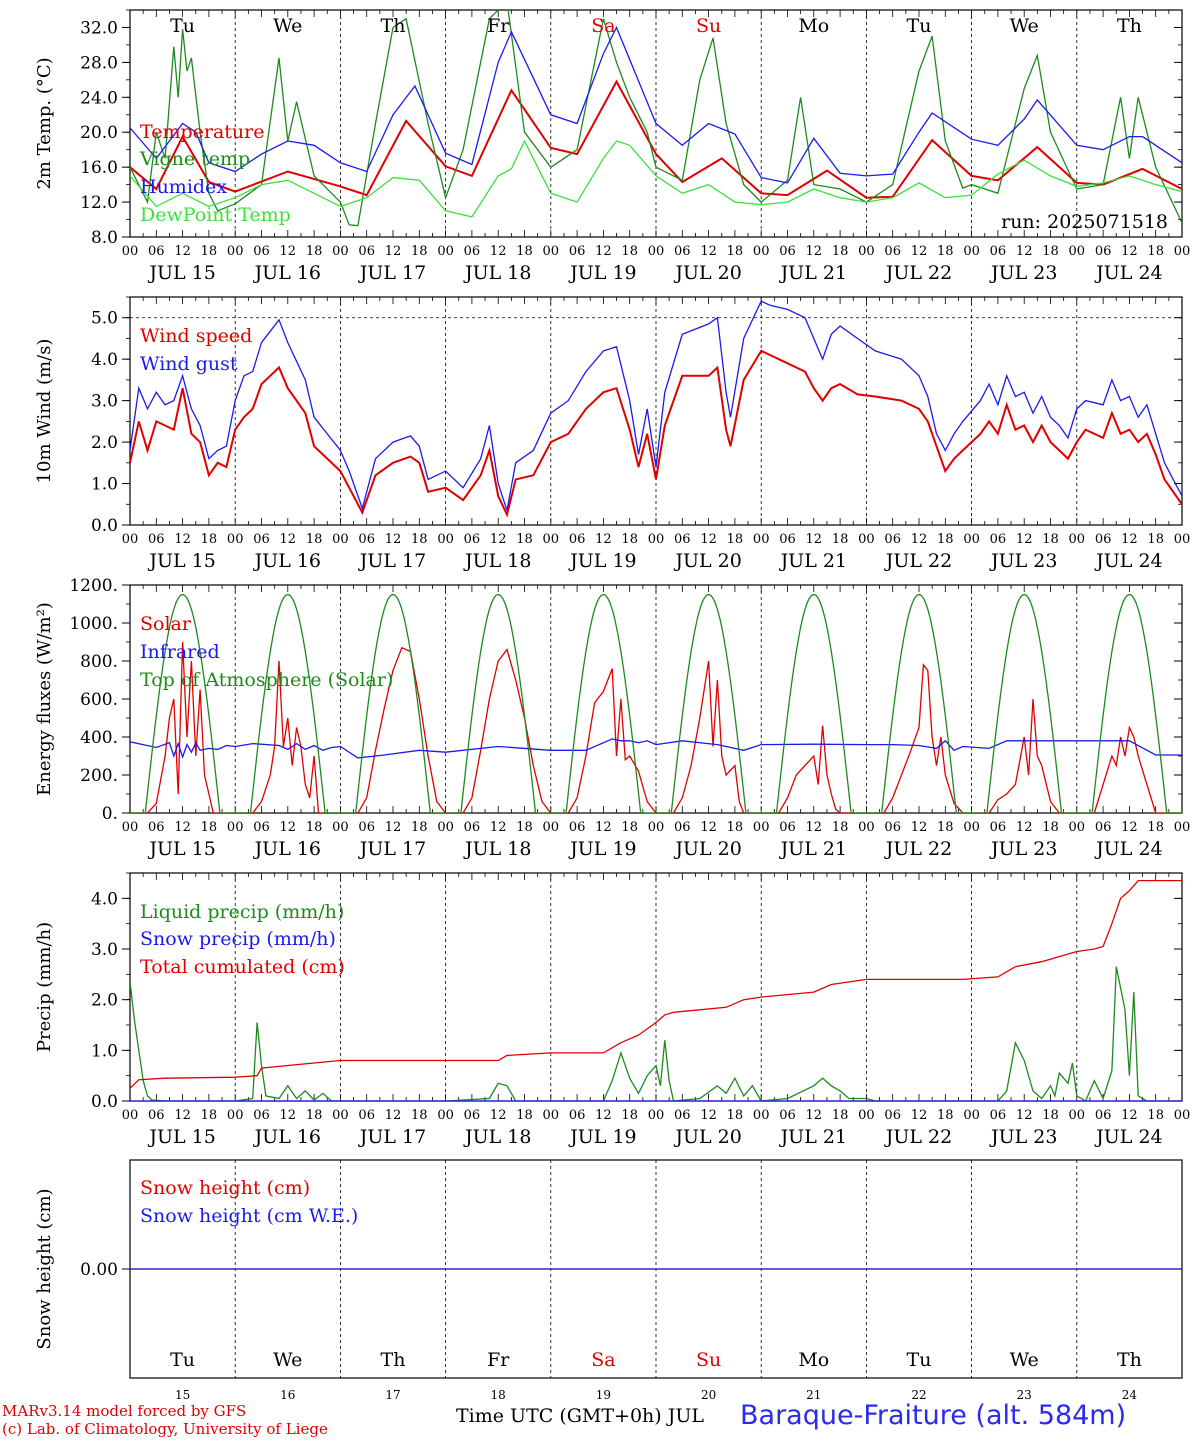 This screenshot has height=1440, width=1194. Describe the element at coordinates (580, 1416) in the screenshot. I see `time-axis-caption: Time UTC (GMT+0h) JUL` at that location.